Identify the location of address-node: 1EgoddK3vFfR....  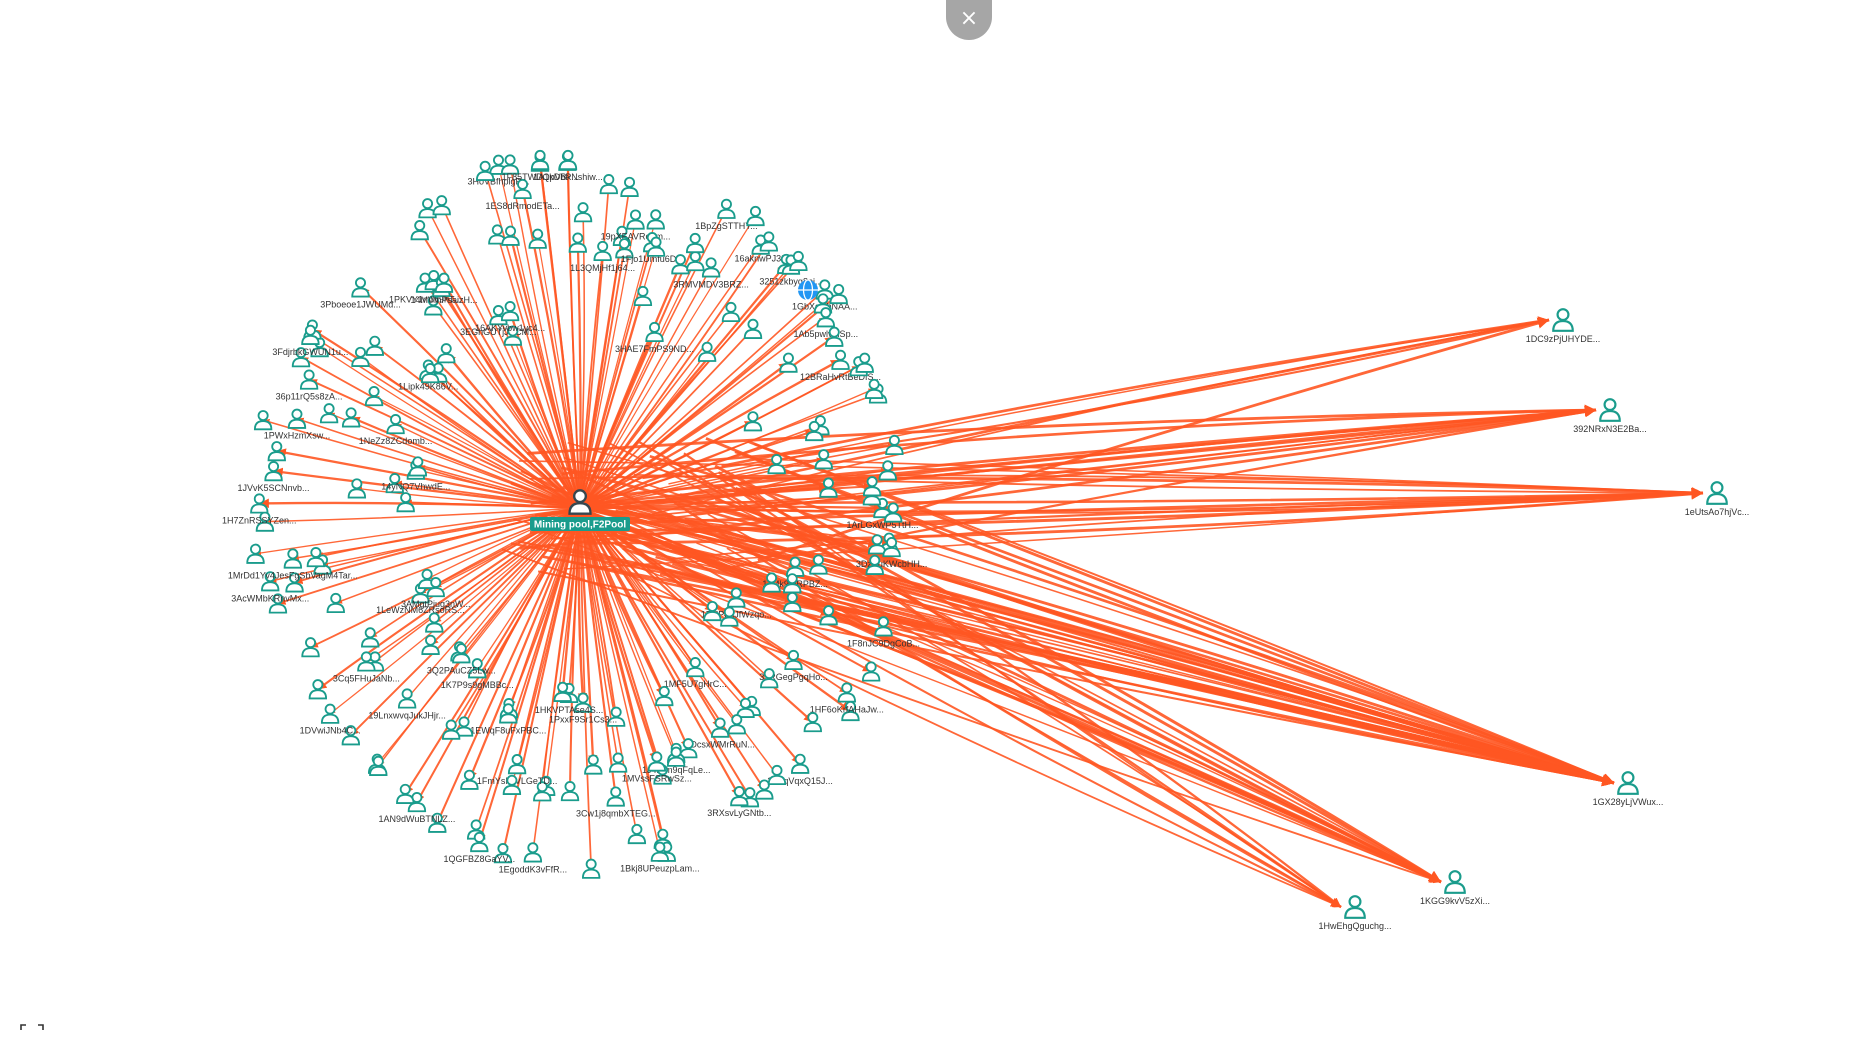
(533, 858).